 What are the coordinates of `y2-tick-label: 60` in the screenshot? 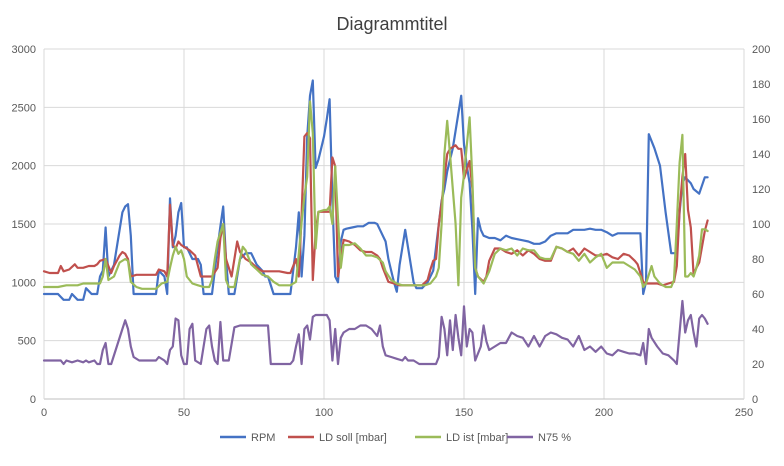 It's located at (758, 295).